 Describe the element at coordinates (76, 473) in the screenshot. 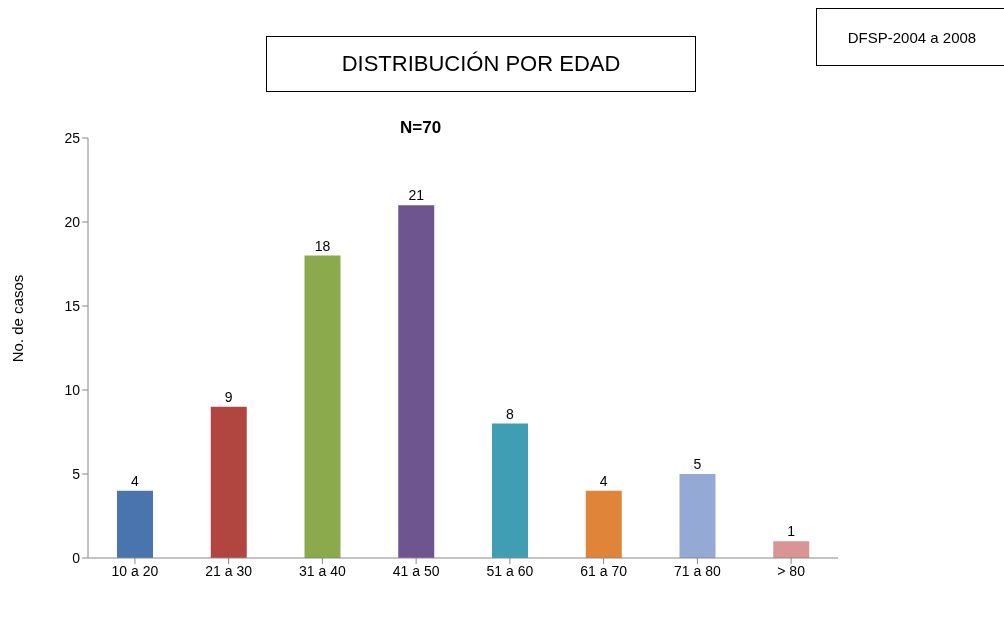

I see `y-tick-label: 5` at that location.